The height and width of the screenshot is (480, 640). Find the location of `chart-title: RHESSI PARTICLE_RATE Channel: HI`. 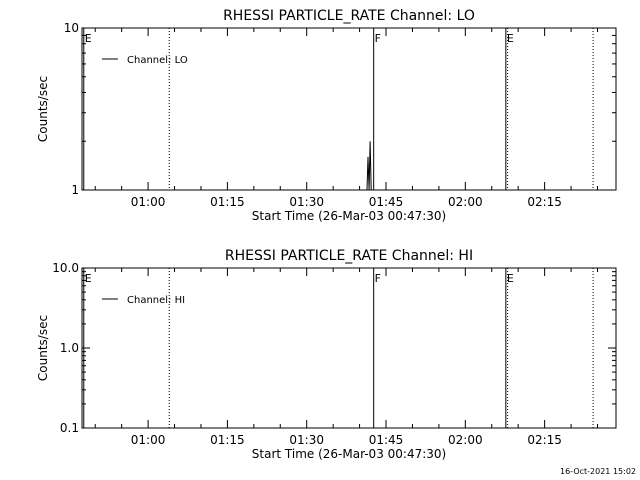

chart-title: RHESSI PARTICLE_RATE Channel: HI is located at coordinates (349, 256).